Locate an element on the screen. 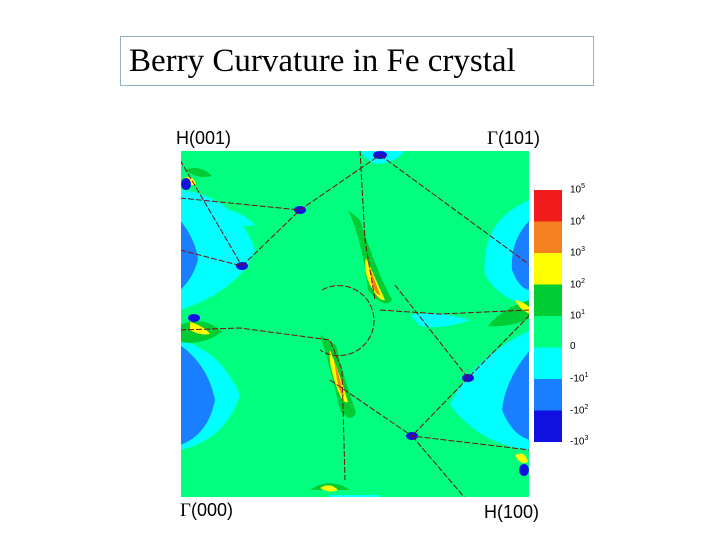  colorbar-label-base: 0 is located at coordinates (573, 346).